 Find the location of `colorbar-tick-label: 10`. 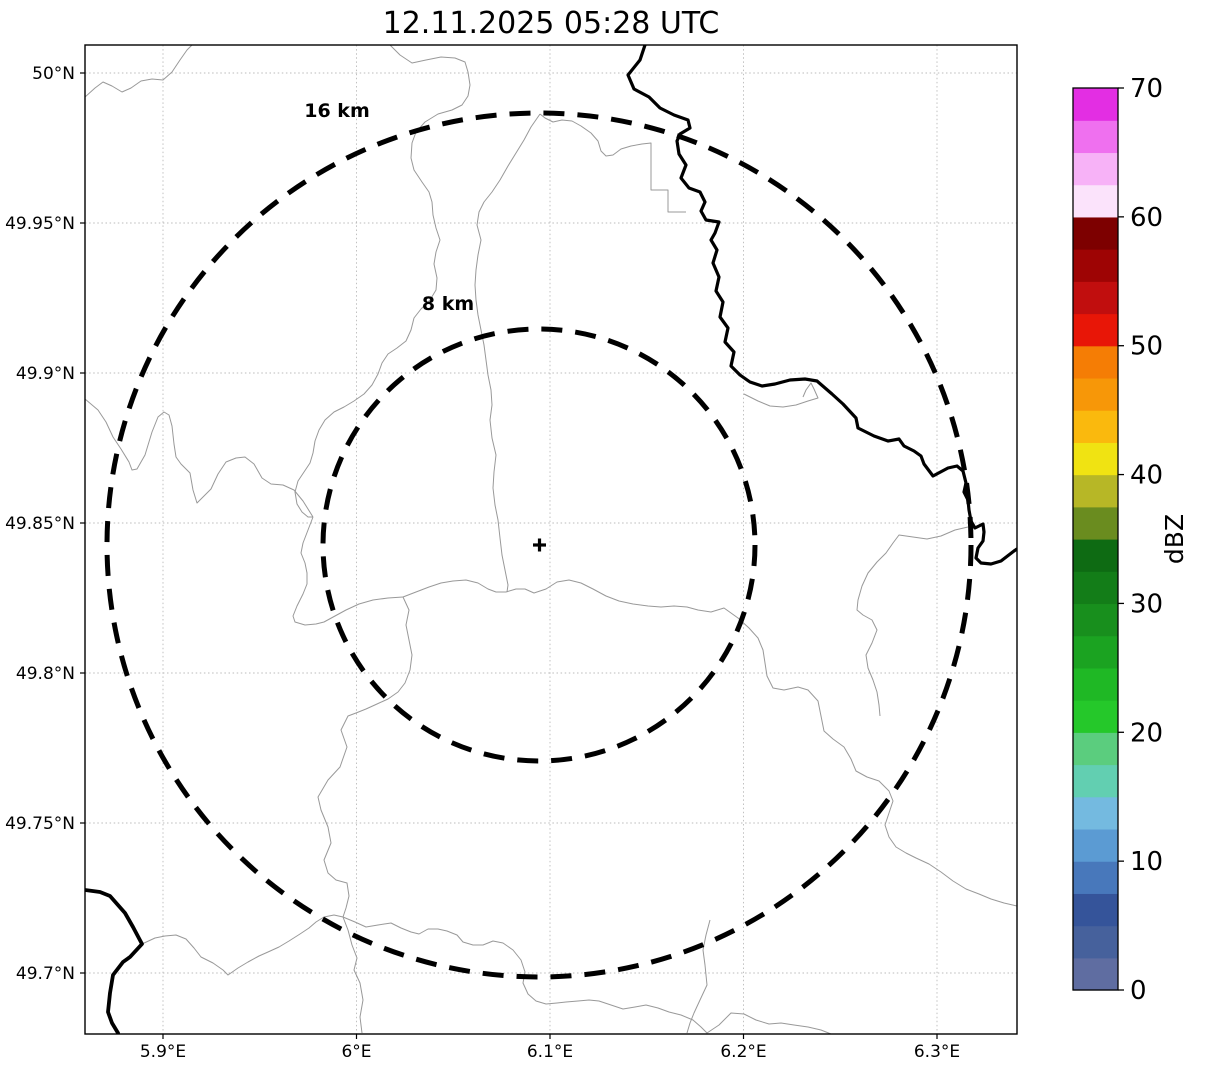

colorbar-tick-label: 10 is located at coordinates (1146, 862).